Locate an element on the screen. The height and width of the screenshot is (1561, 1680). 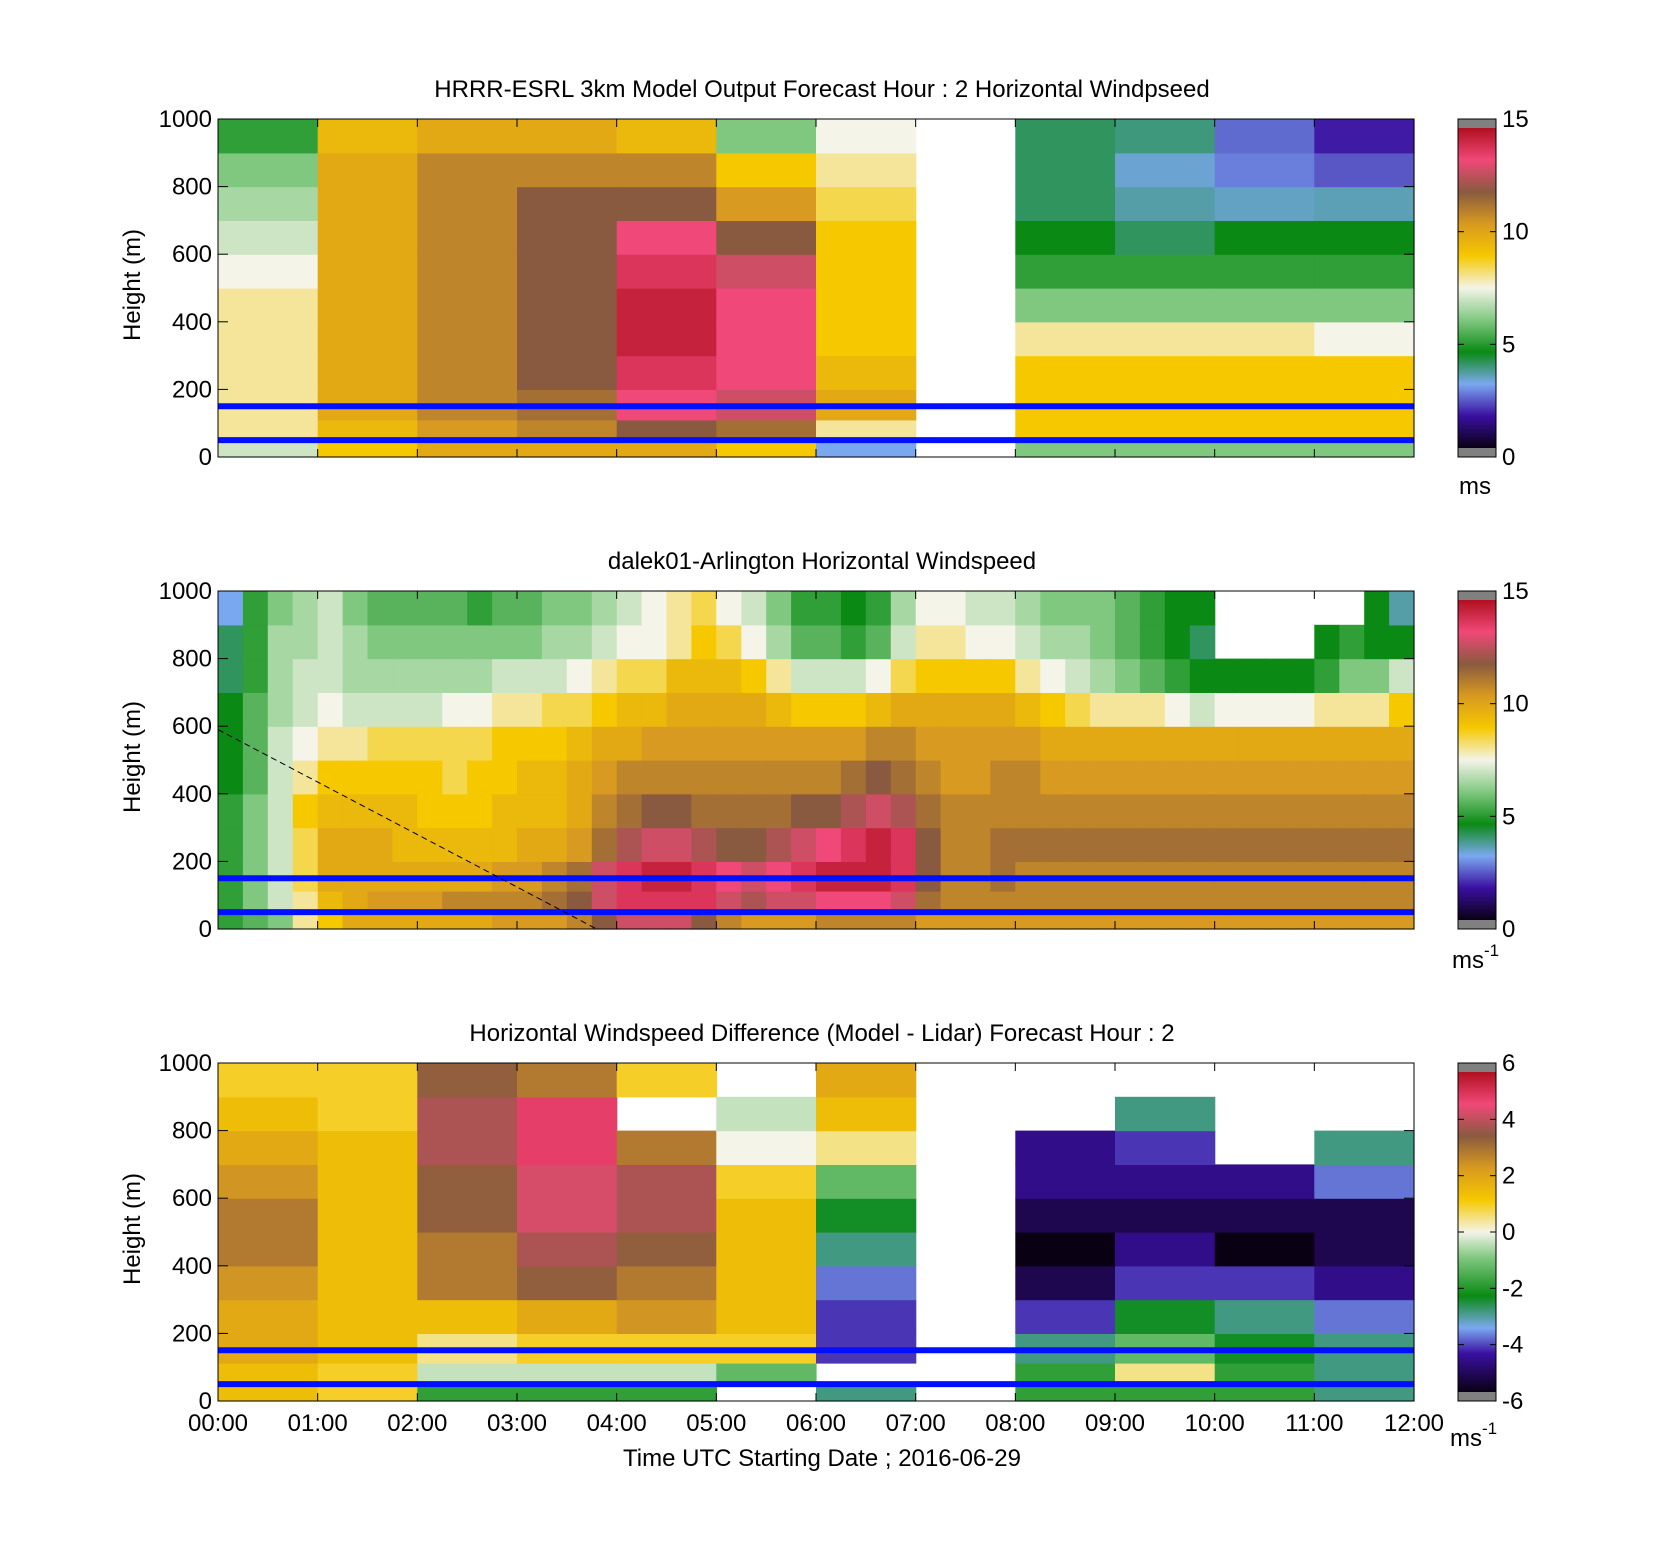
colorbar-under is located at coordinates (1477, 452).